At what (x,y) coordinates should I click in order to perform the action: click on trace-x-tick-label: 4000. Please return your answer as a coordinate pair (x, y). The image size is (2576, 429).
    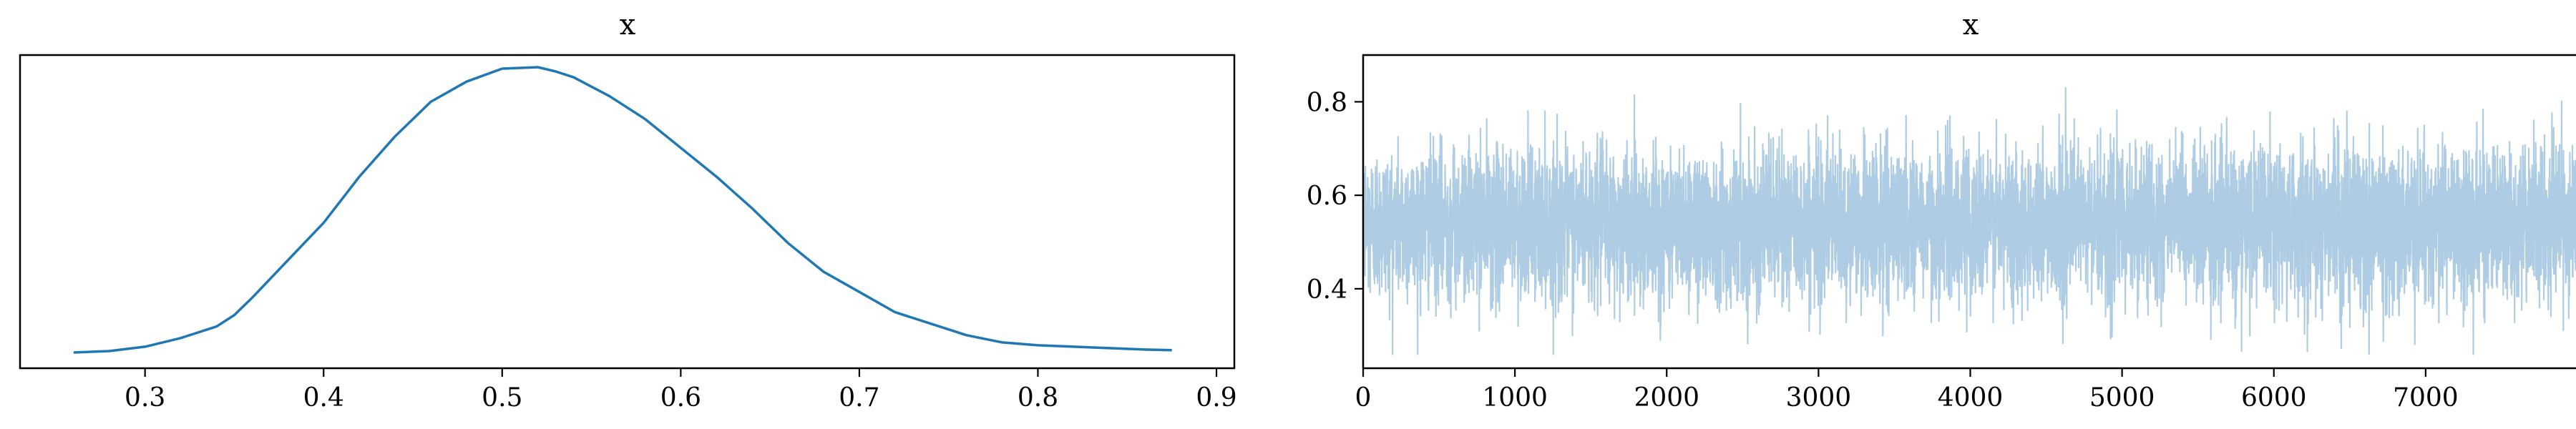
    Looking at the image, I should click on (1971, 398).